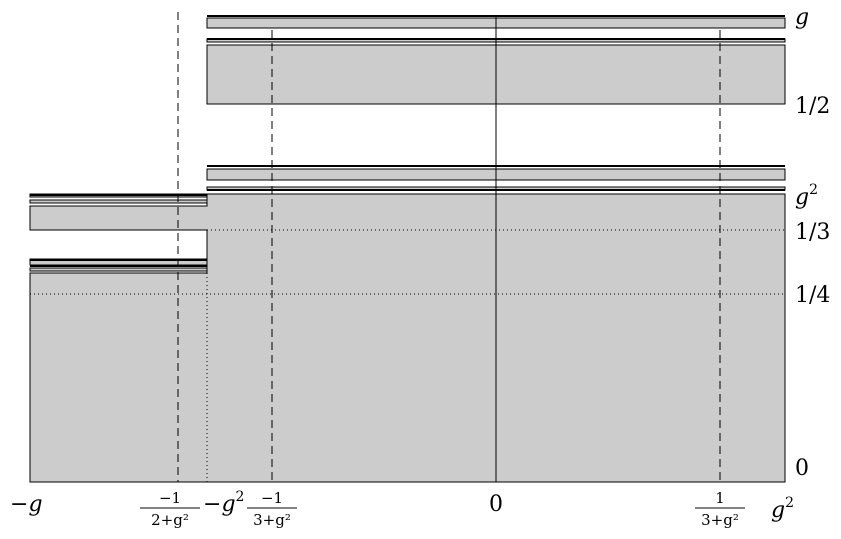 This screenshot has width=841, height=539. Describe the element at coordinates (812, 232) in the screenshot. I see `y-label-third: 1/3` at that location.